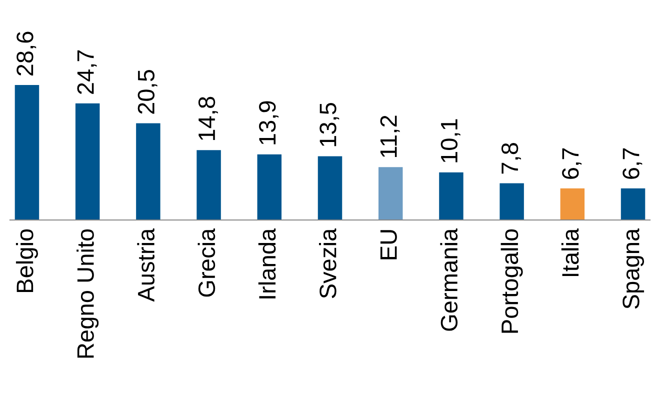 This screenshot has width=659, height=409. What do you see at coordinates (390, 137) in the screenshot?
I see `data-label: 11,2` at bounding box center [390, 137].